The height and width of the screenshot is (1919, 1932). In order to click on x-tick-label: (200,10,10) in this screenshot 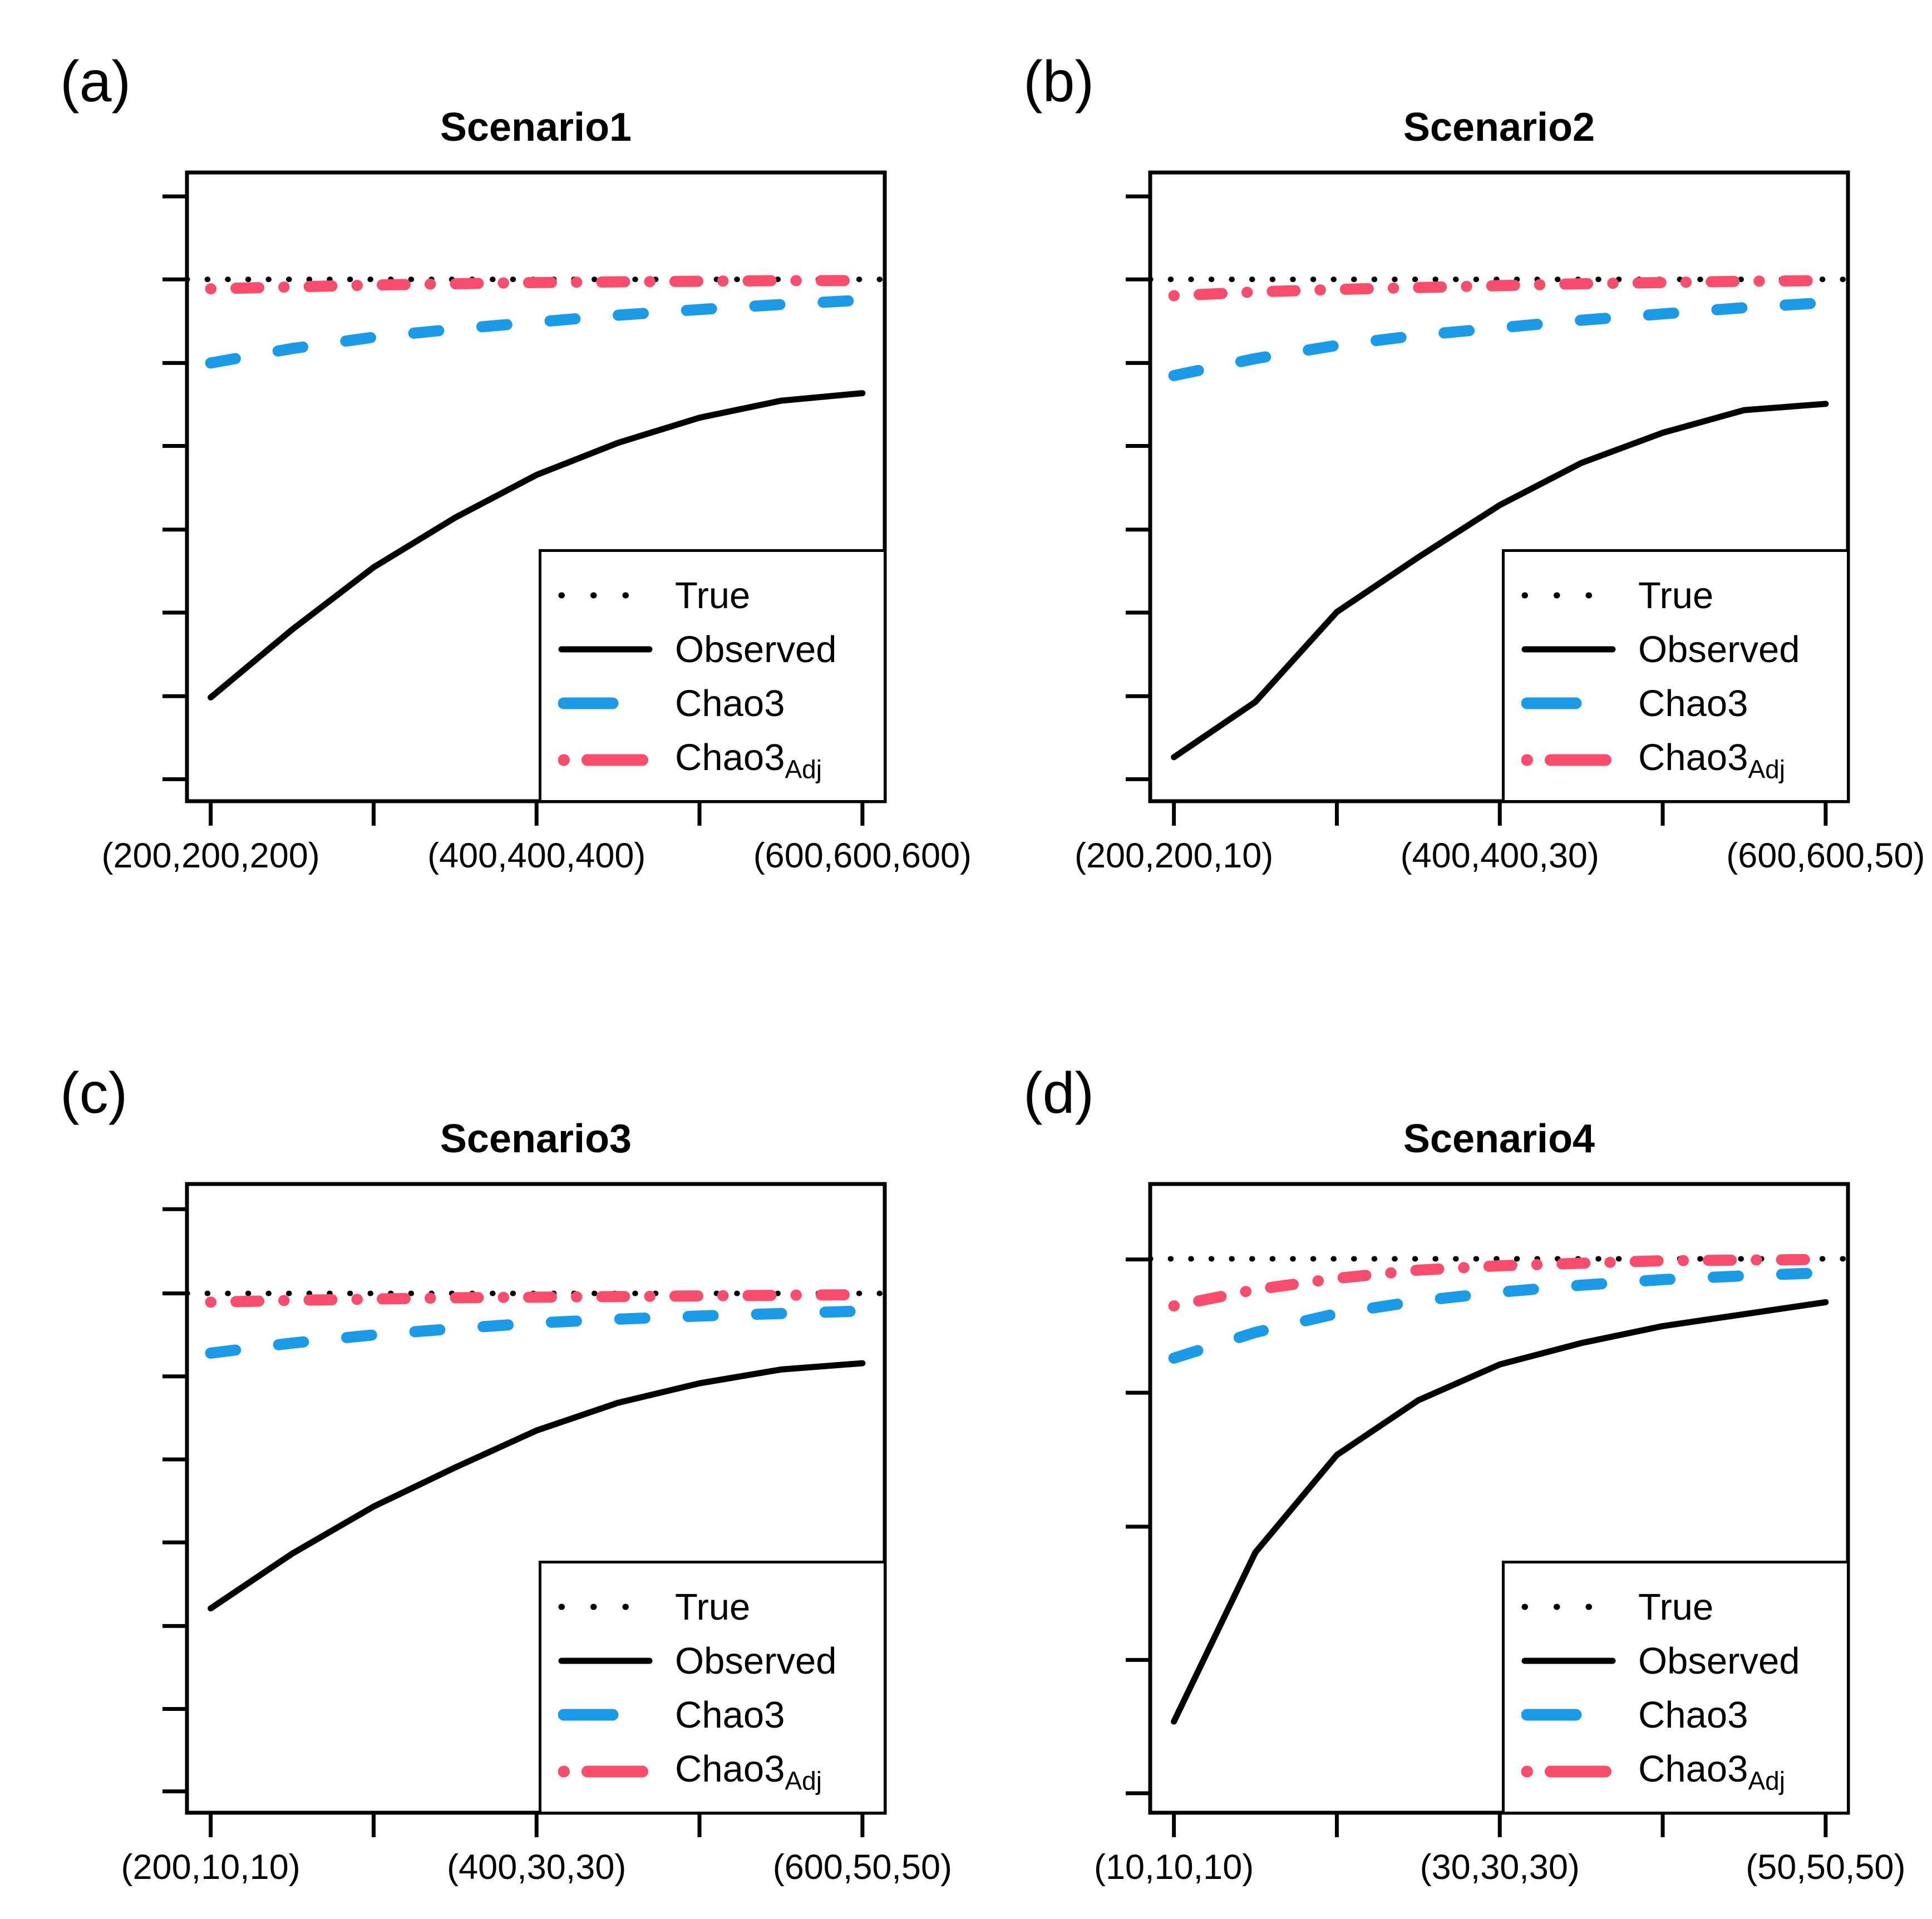, I will do `click(210, 1868)`.